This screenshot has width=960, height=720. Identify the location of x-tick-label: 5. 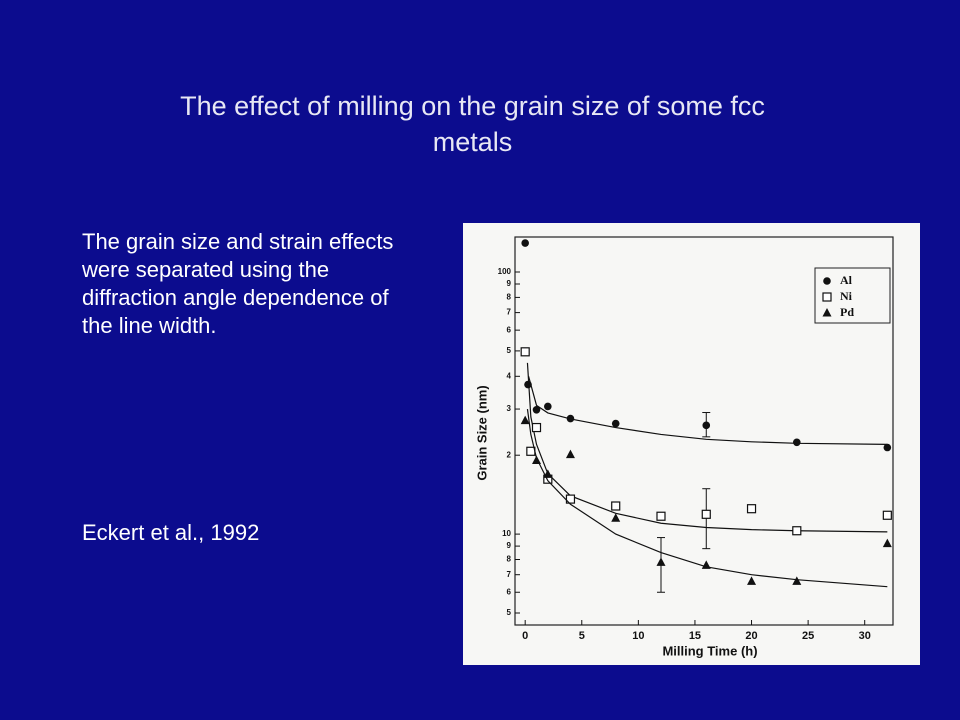
(582, 636).